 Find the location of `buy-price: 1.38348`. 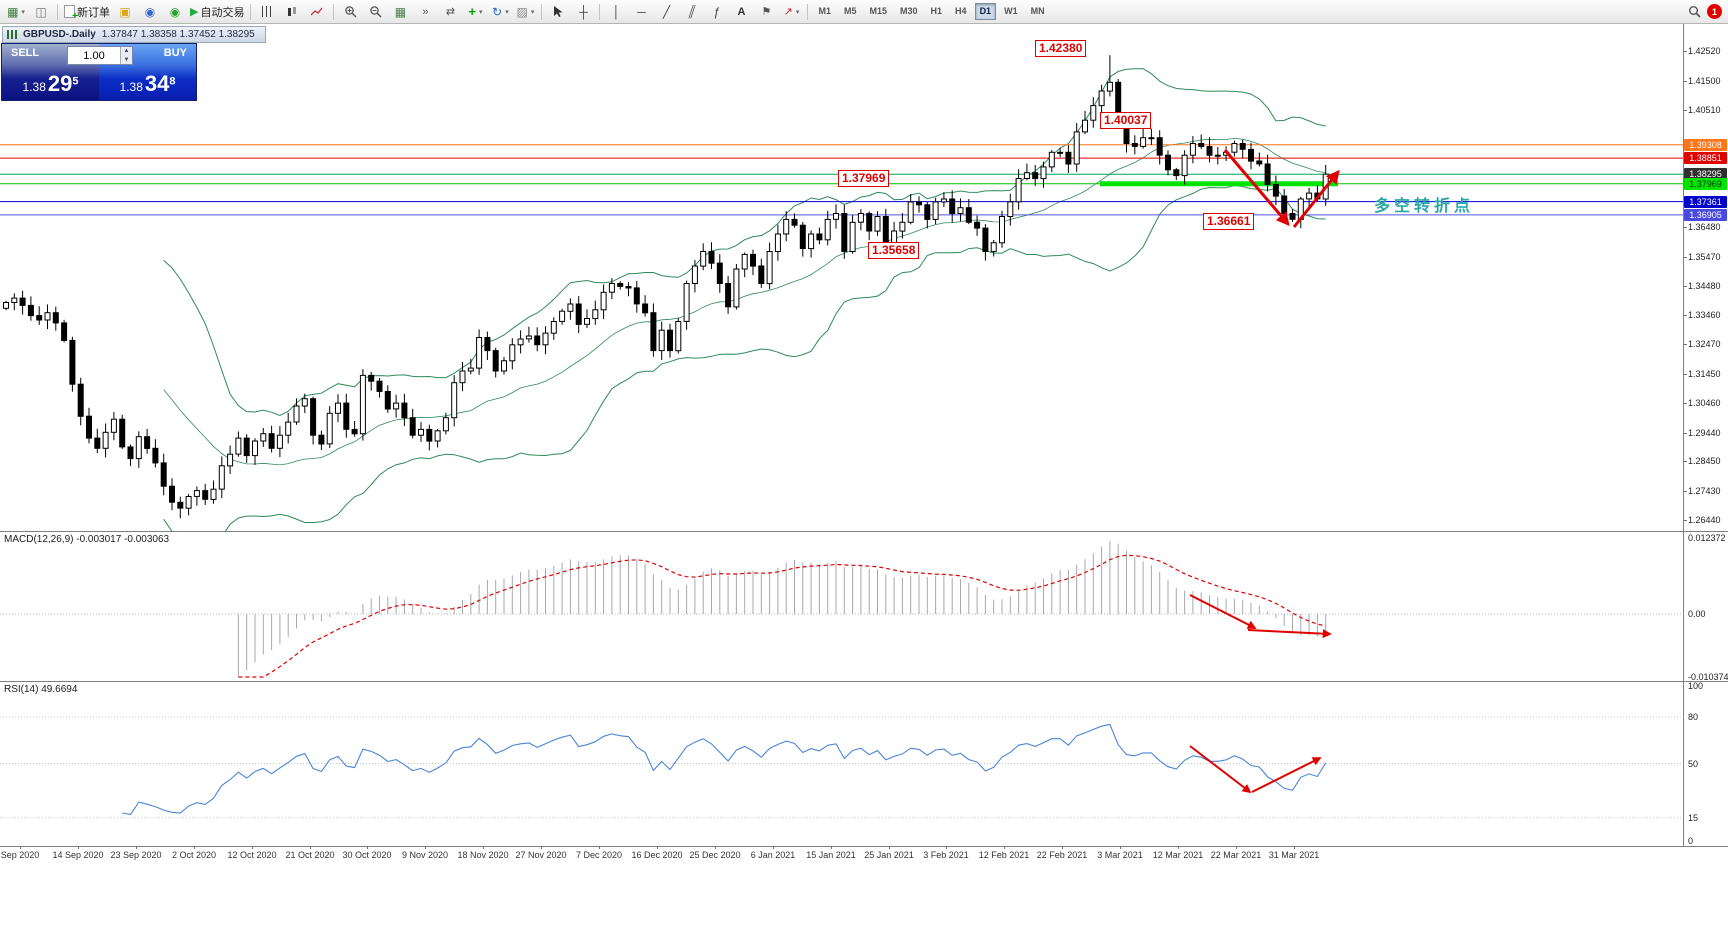

buy-price: 1.38348 is located at coordinates (147, 84).